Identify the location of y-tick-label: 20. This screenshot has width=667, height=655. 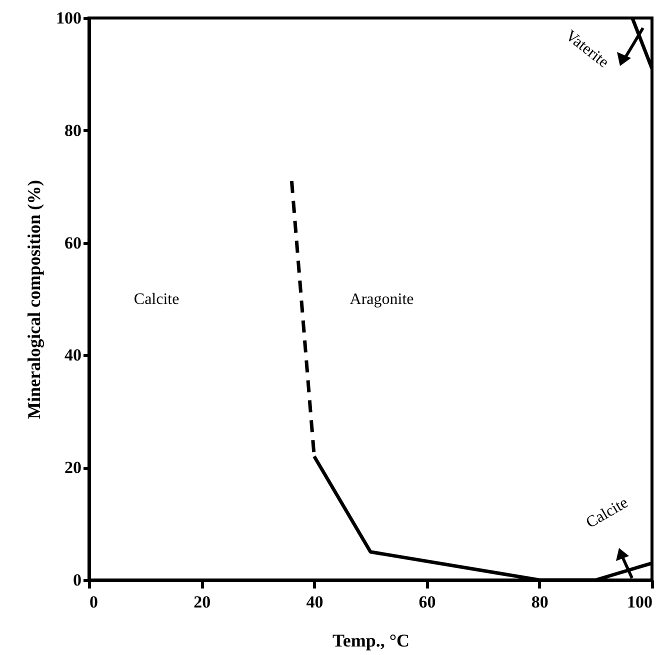
(73, 468).